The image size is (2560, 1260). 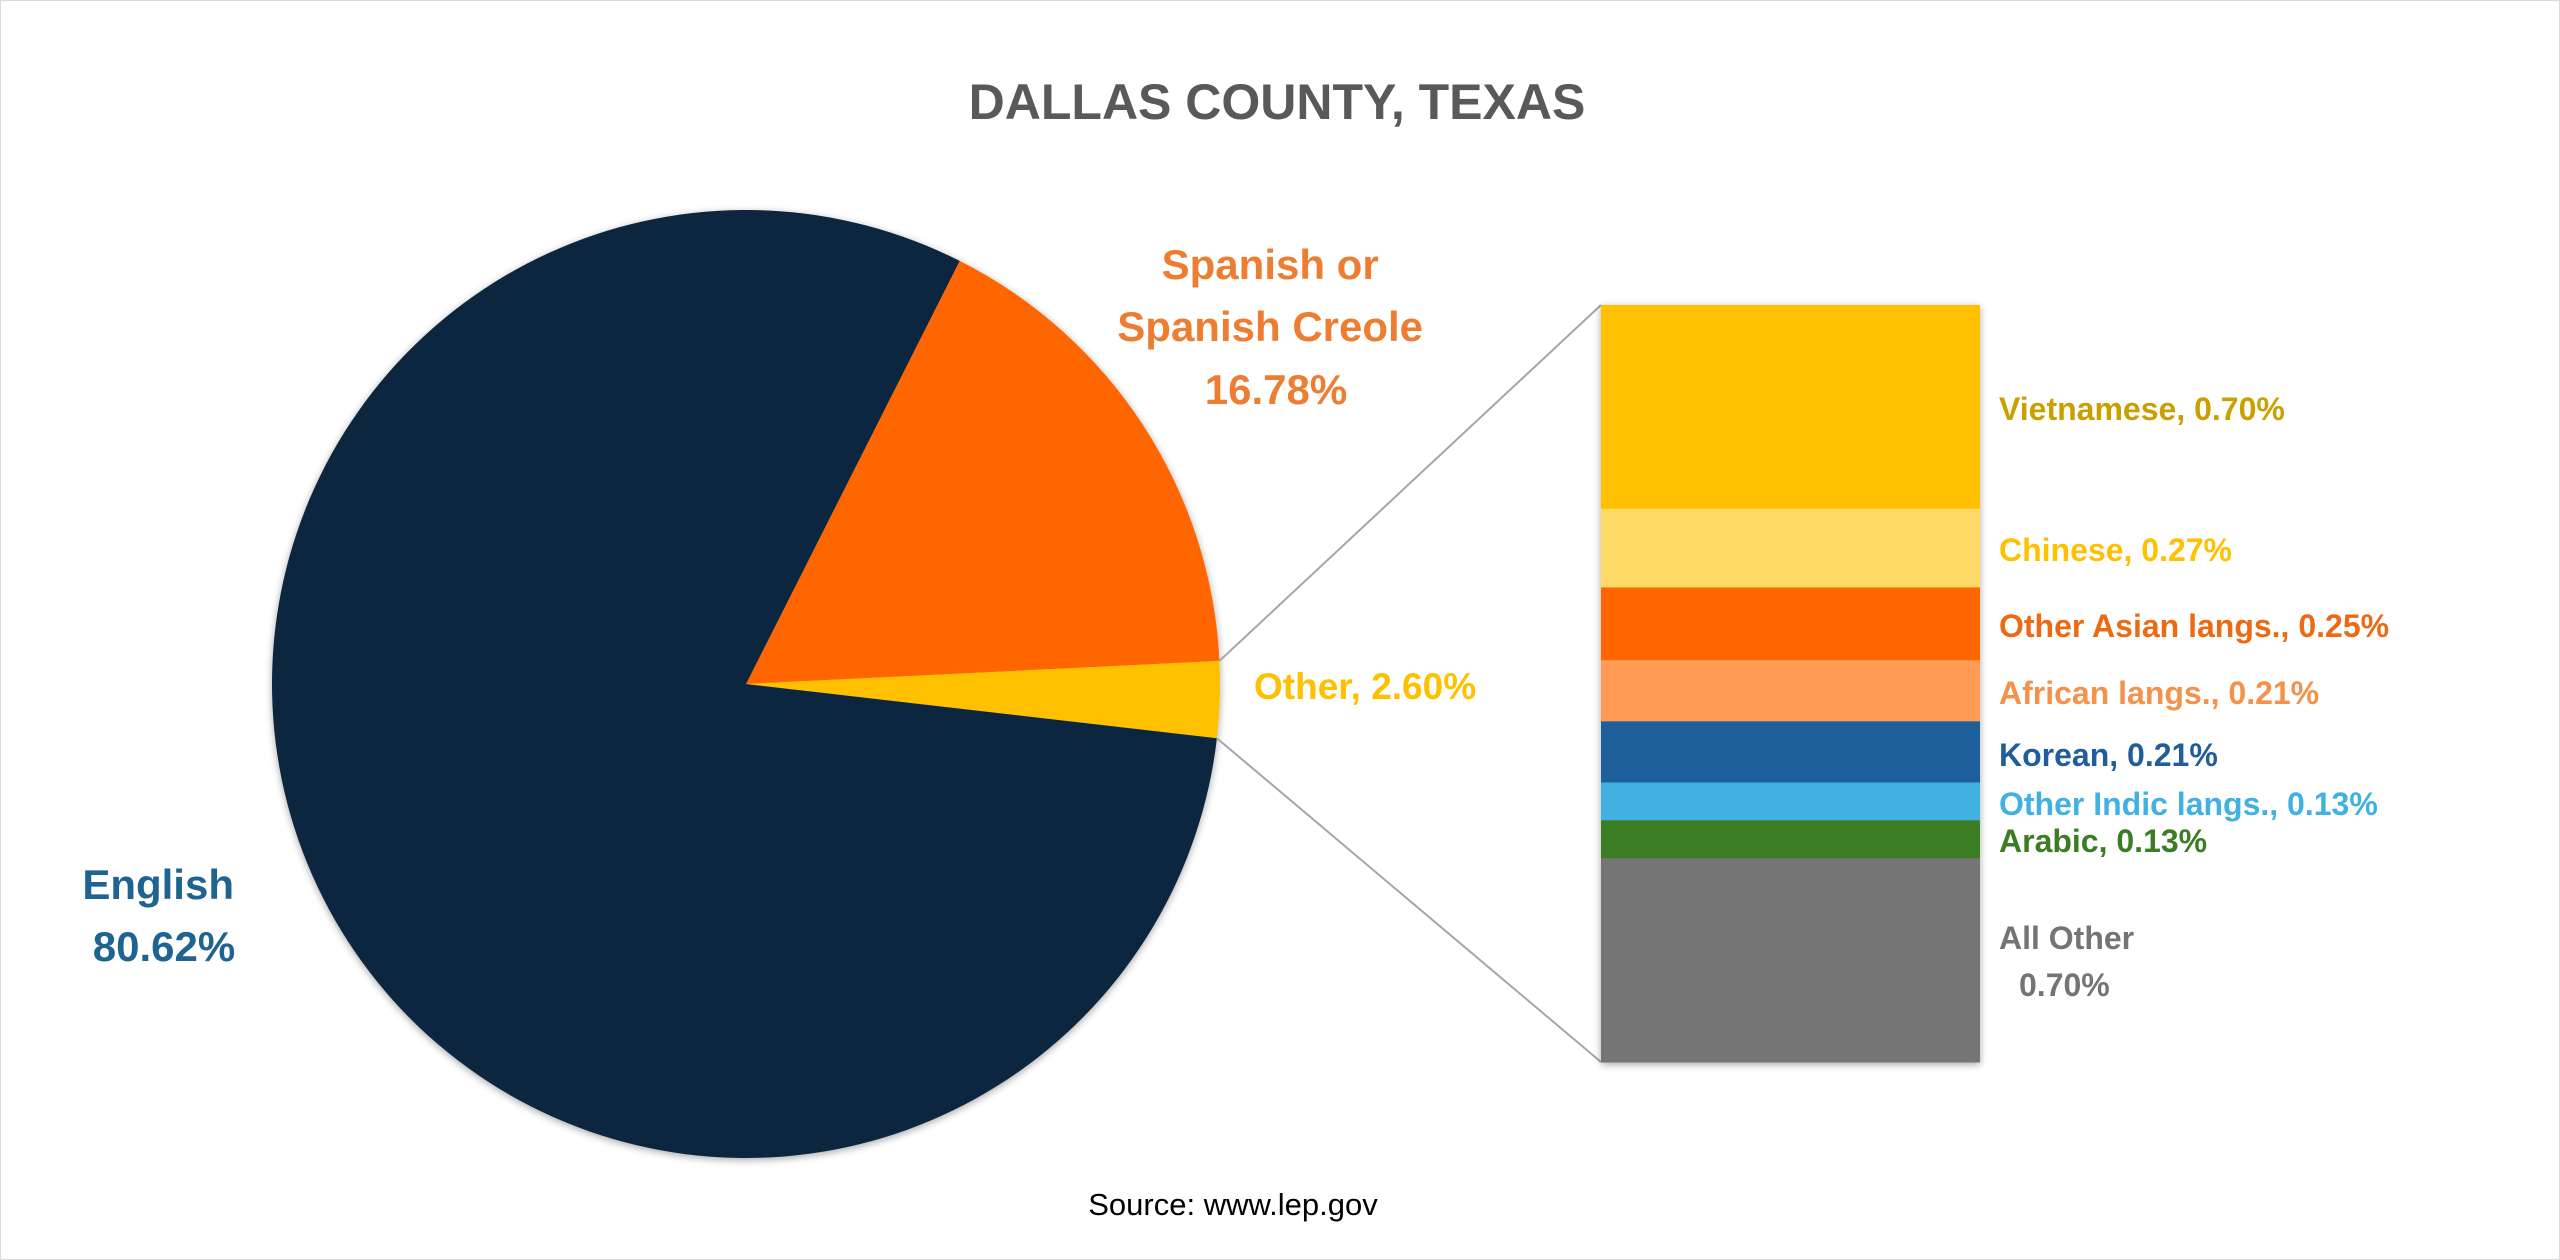 What do you see at coordinates (1277, 102) in the screenshot?
I see `chart-title: DALLAS COUNTY, TEXAS` at bounding box center [1277, 102].